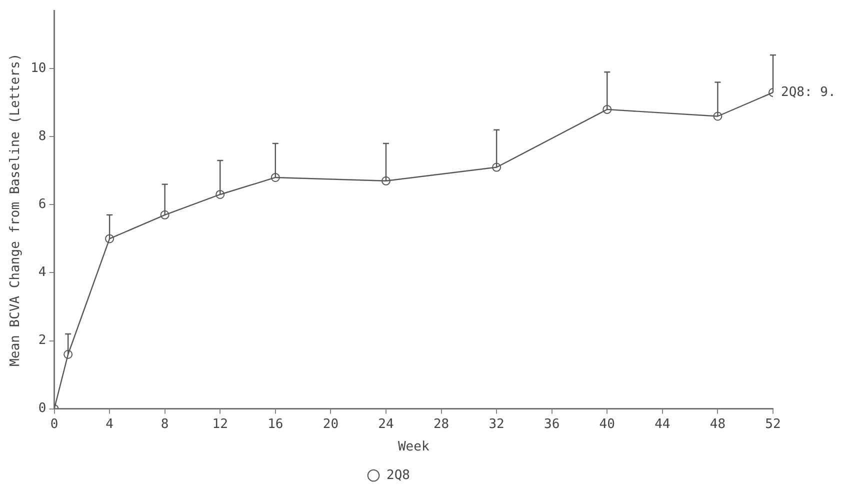 This screenshot has width=843, height=492. What do you see at coordinates (42, 408) in the screenshot?
I see `y-tick-label: 0` at bounding box center [42, 408].